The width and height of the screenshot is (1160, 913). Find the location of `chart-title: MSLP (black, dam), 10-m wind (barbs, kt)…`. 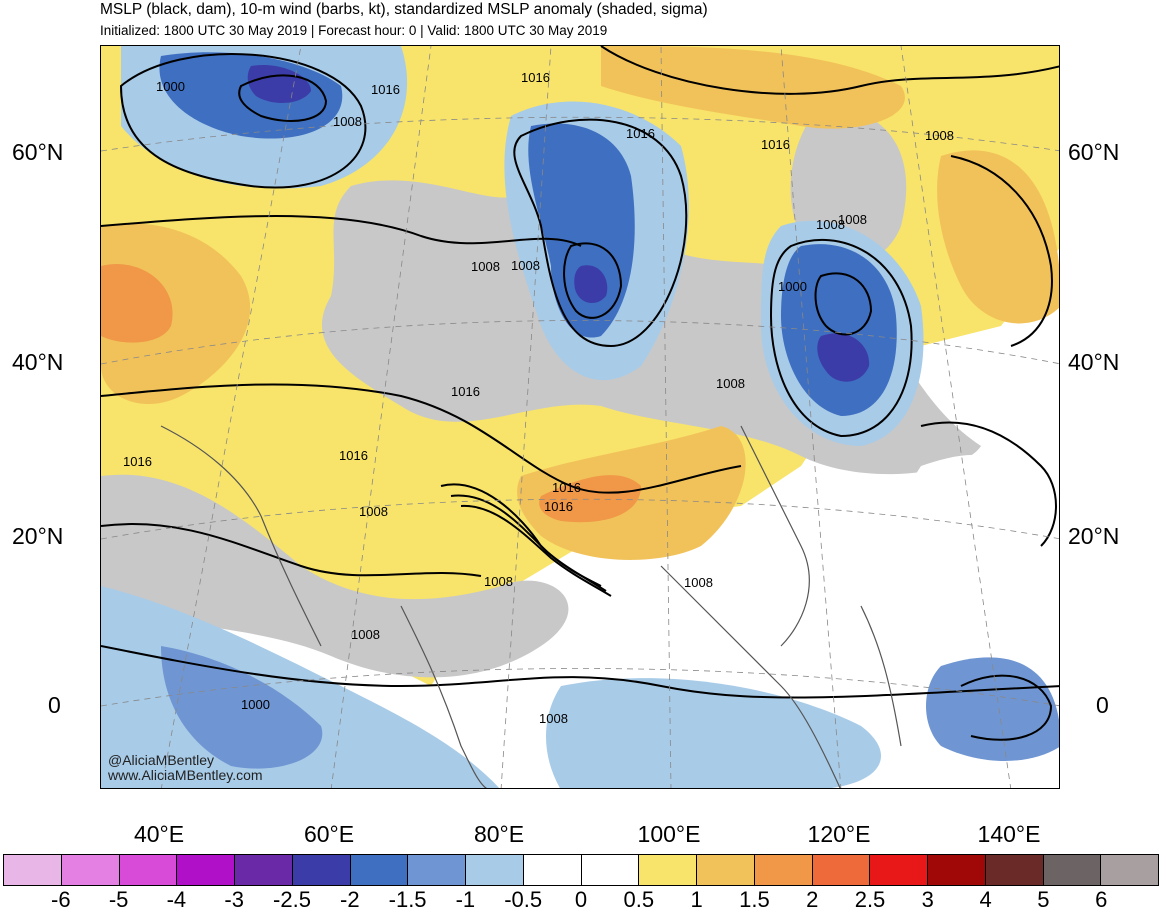

chart-title: MSLP (black, dam), 10-m wind (barbs, kt)… is located at coordinates (404, 9).